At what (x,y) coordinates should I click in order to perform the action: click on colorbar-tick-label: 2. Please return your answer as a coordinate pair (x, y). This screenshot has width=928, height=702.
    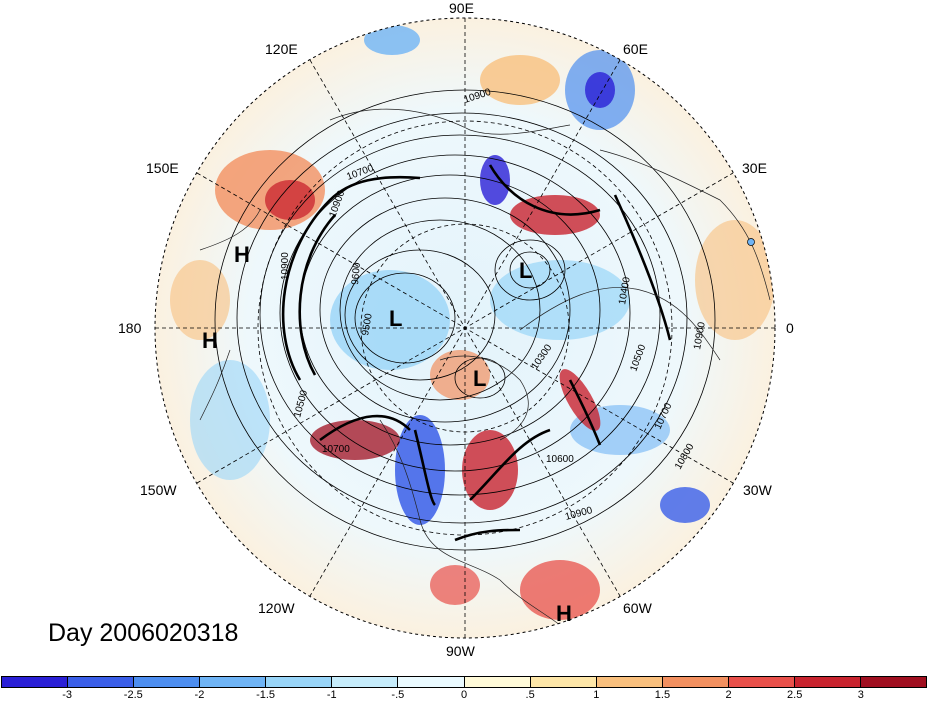
    Looking at the image, I should click on (728, 695).